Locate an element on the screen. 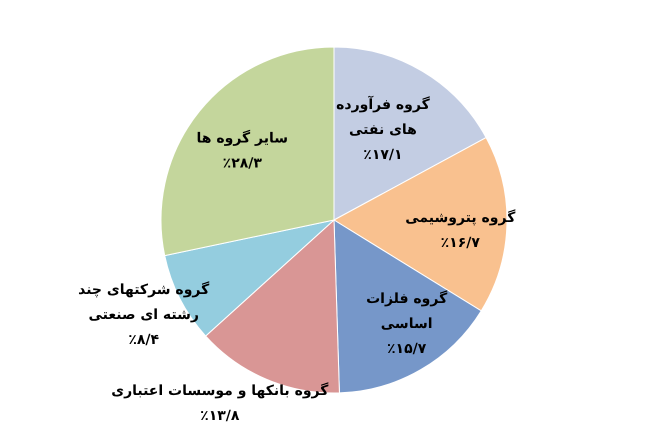 The image size is (667, 433). slice-label: گروه فرآورده های نفتی is located at coordinates (383, 116).